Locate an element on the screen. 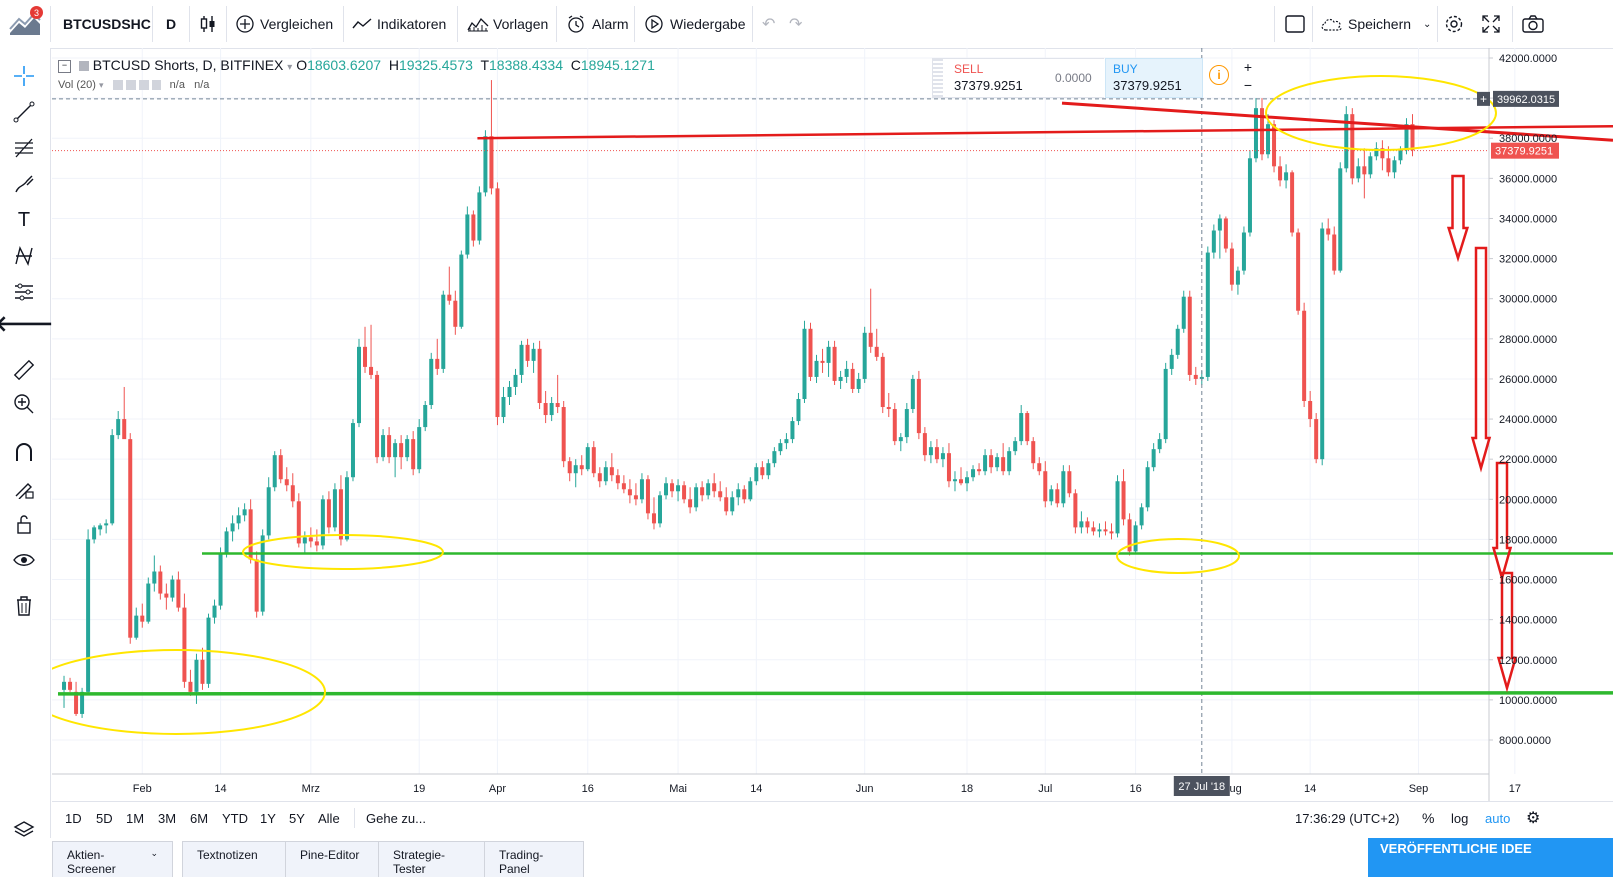  time-tick-label: 19 is located at coordinates (419, 789).